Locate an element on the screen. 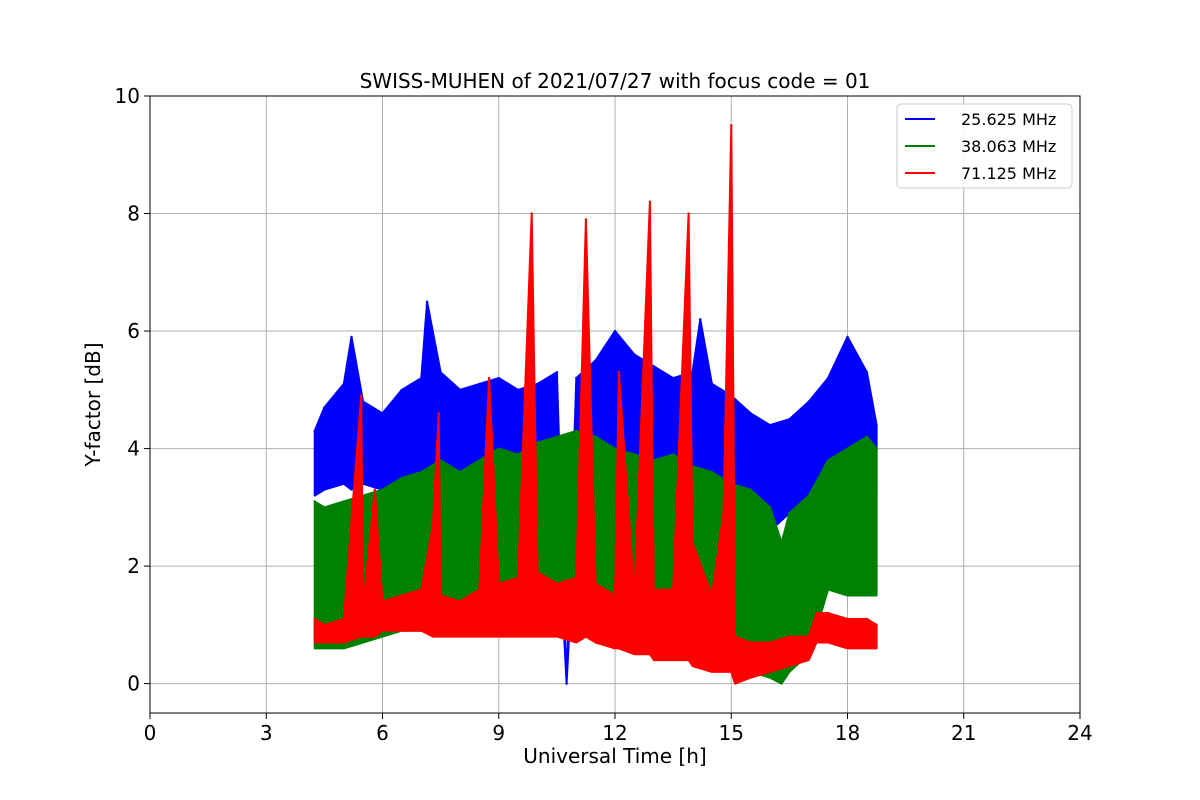 This screenshot has width=1200, height=800. y-tick-label: 8 is located at coordinates (133, 214).